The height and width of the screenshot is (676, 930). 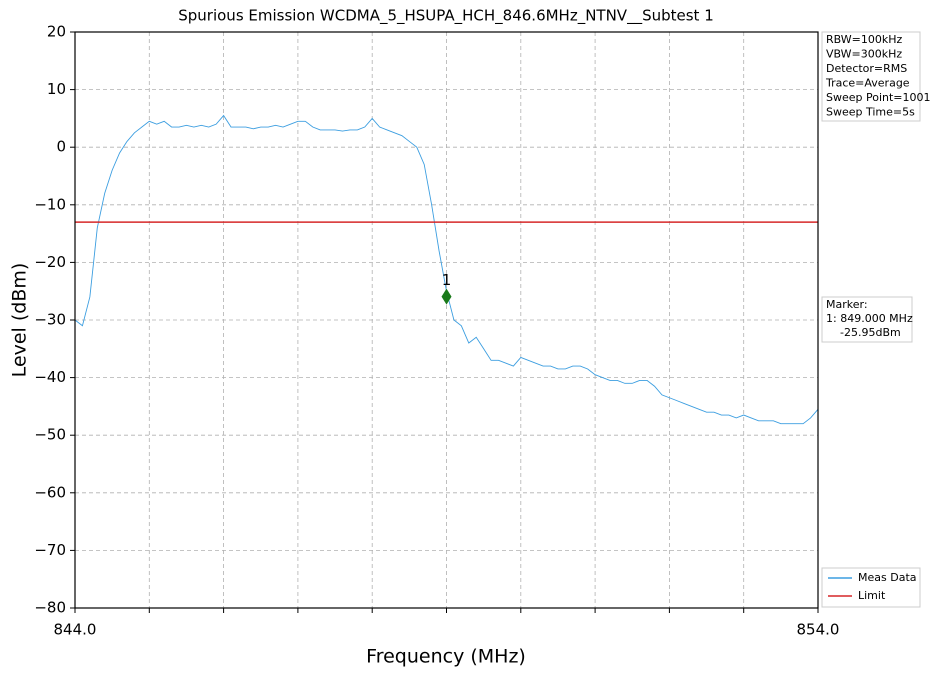 What do you see at coordinates (50, 435) in the screenshot?
I see `y-tick-label: −50` at bounding box center [50, 435].